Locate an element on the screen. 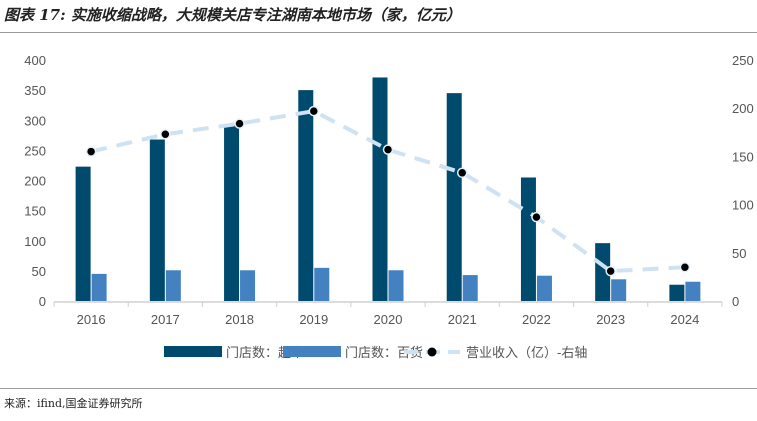  x-axis-tick: 2019 is located at coordinates (313, 319).